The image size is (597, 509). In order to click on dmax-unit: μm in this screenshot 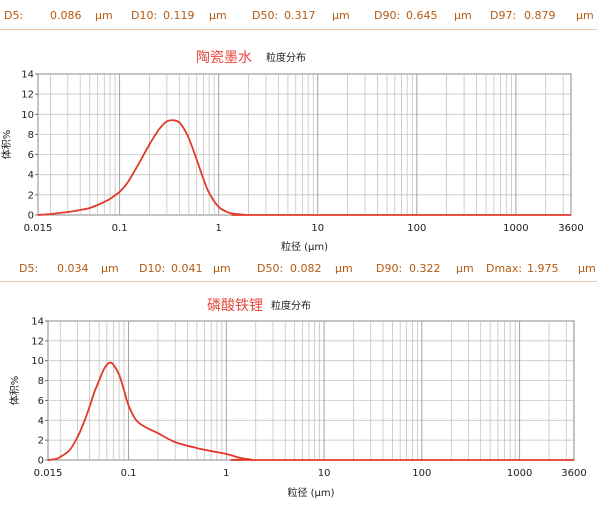, I will do `click(587, 268)`.